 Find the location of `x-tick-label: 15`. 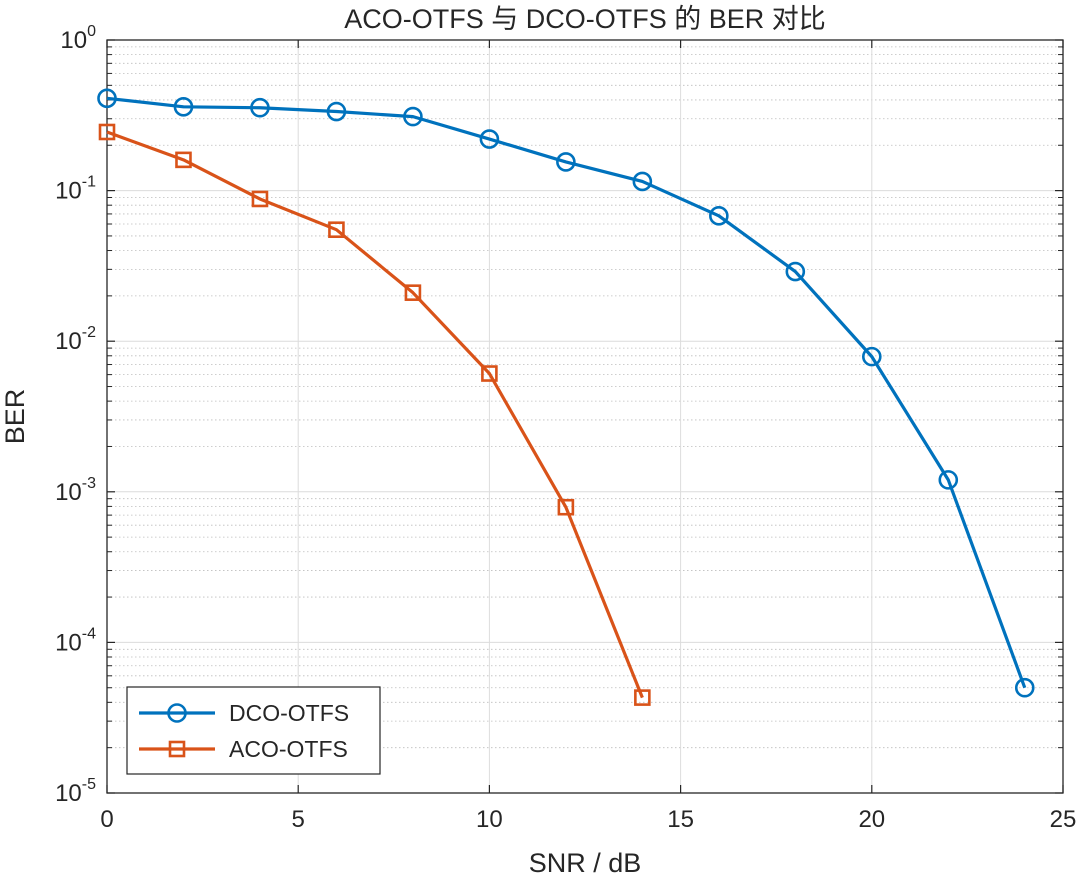

x-tick-label: 15 is located at coordinates (680, 819).